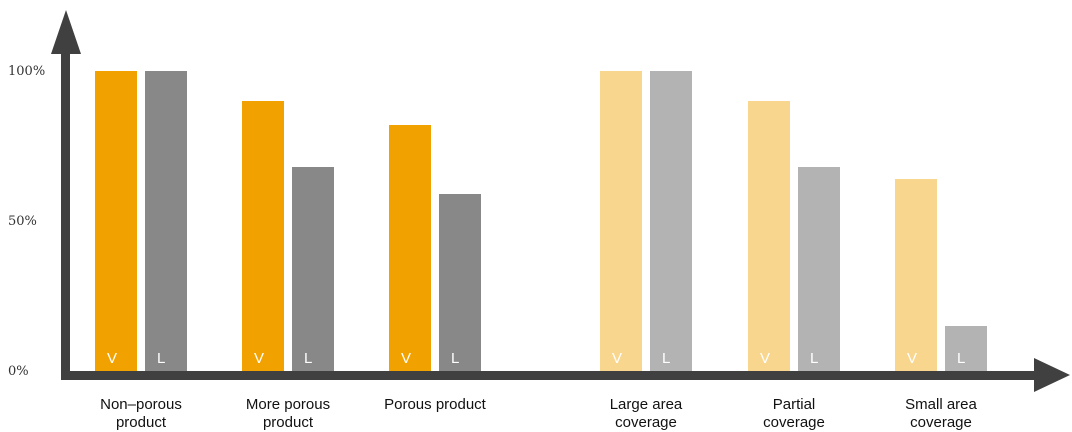 Image resolution: width=1072 pixels, height=432 pixels. What do you see at coordinates (646, 404) in the screenshot?
I see `category-label: Large area` at bounding box center [646, 404].